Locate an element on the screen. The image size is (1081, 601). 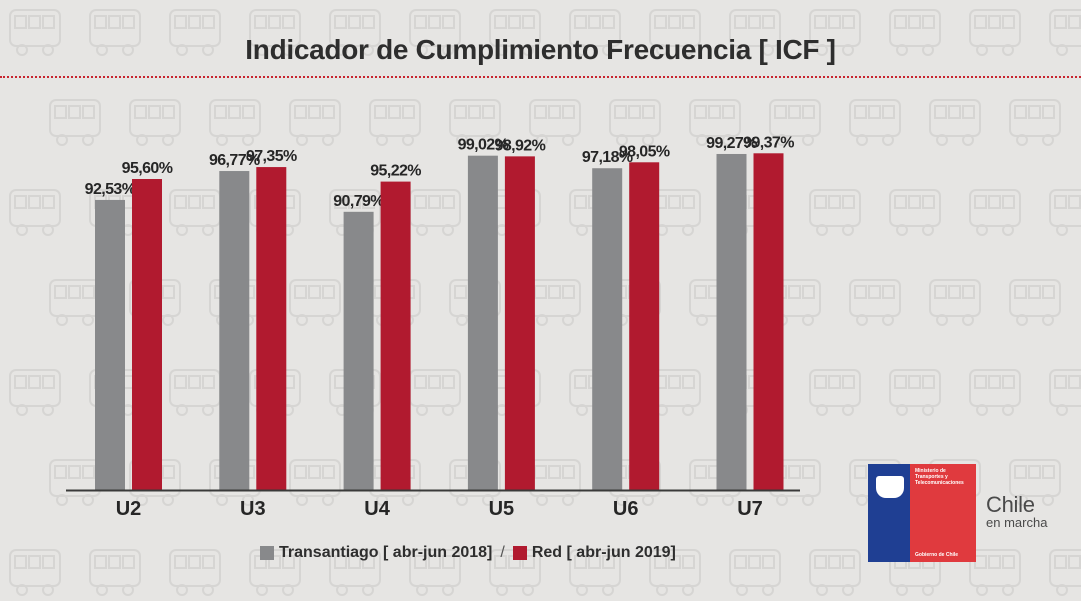
data-label-transantiago-u3: 96,77% is located at coordinates (234, 160).